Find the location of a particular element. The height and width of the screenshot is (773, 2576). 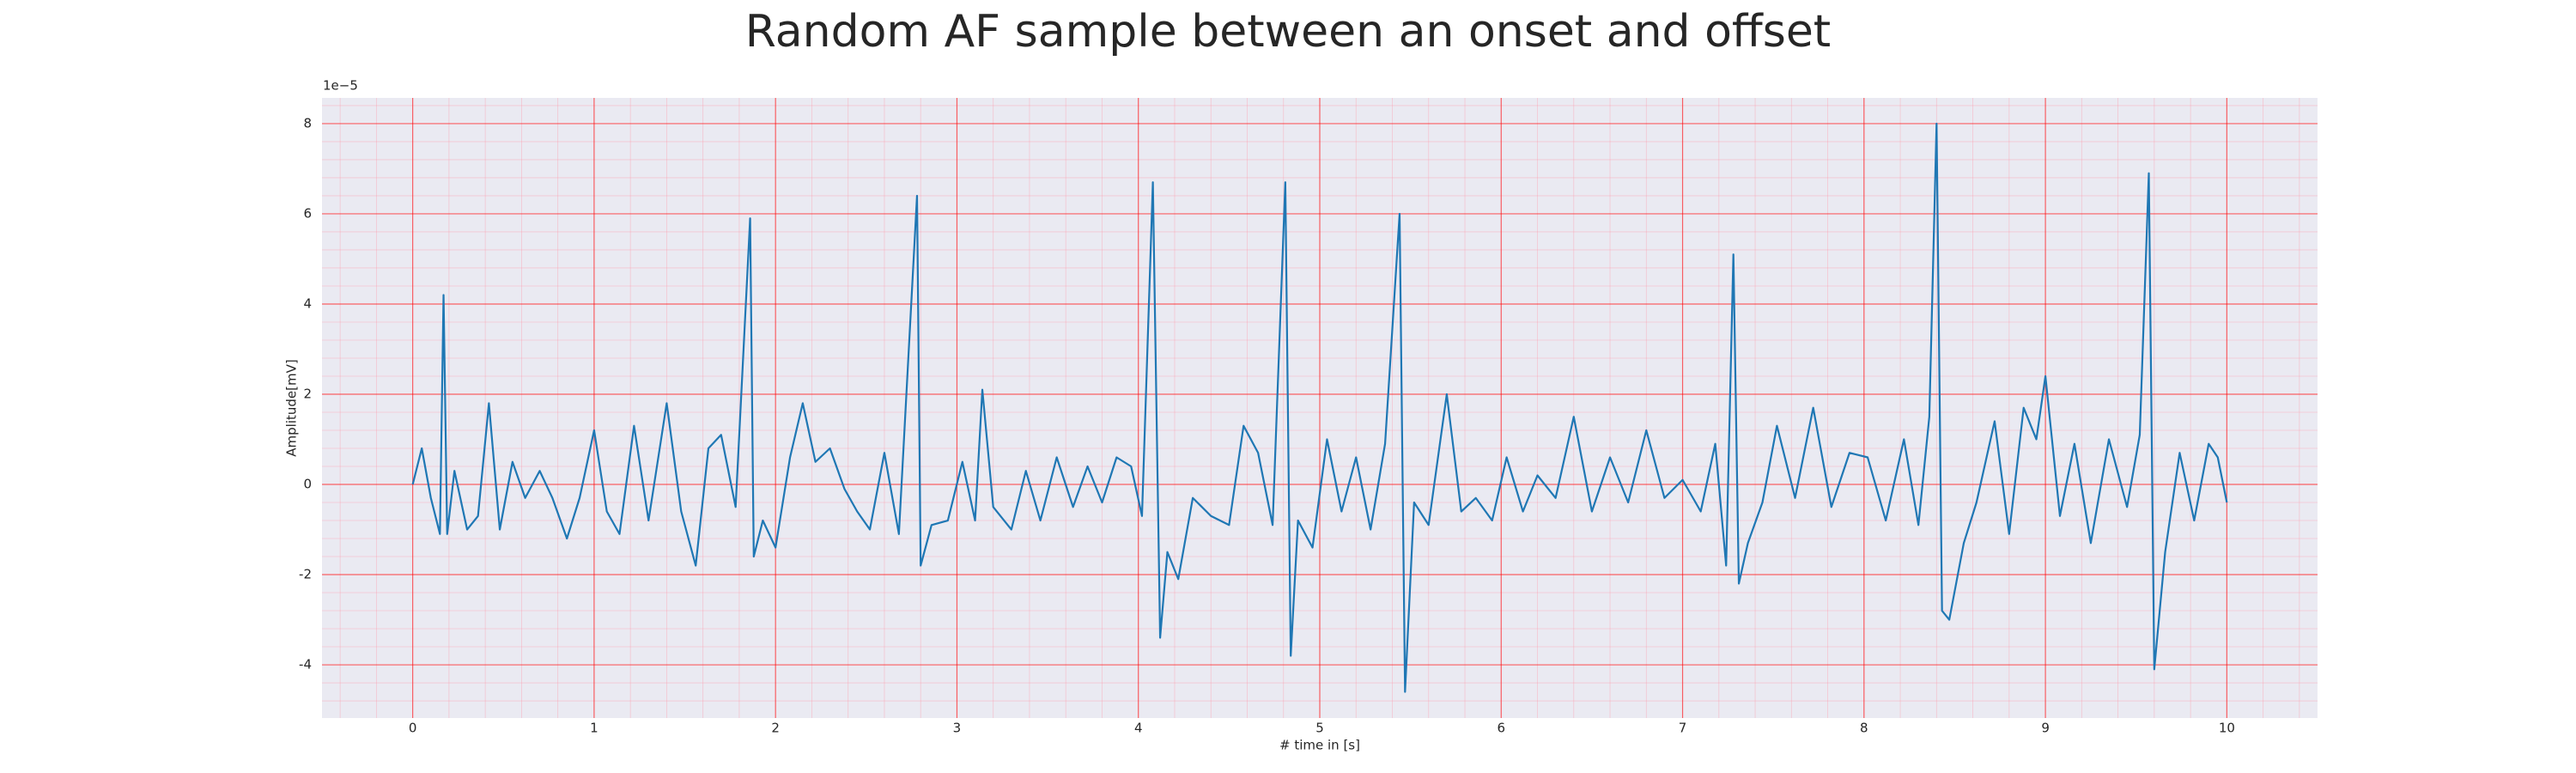

y-tick-label: 4 is located at coordinates (307, 303).